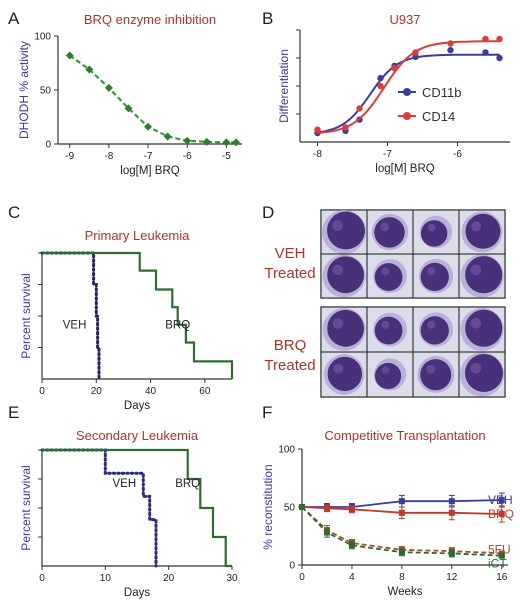 The image size is (520, 608). What do you see at coordinates (401, 530) in the screenshot?
I see `series-line-5fu` at bounding box center [401, 530].